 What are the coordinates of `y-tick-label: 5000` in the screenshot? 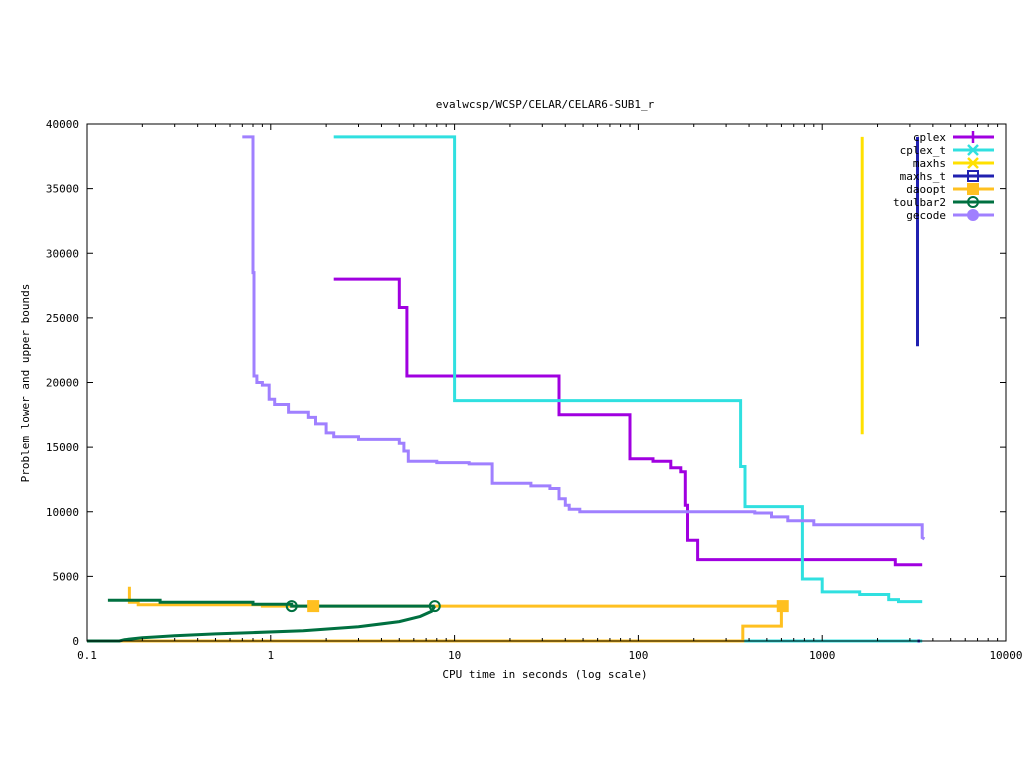 It's located at (66, 576).